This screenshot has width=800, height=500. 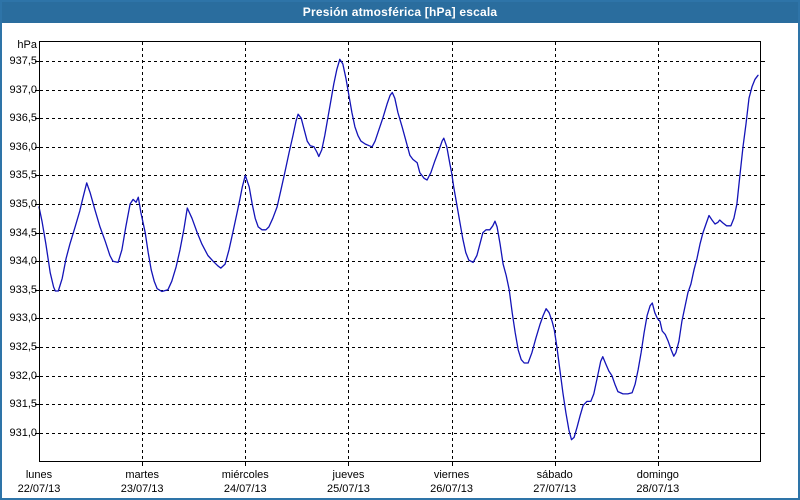 I want to click on day-date: 27/07/13, so click(x=555, y=489).